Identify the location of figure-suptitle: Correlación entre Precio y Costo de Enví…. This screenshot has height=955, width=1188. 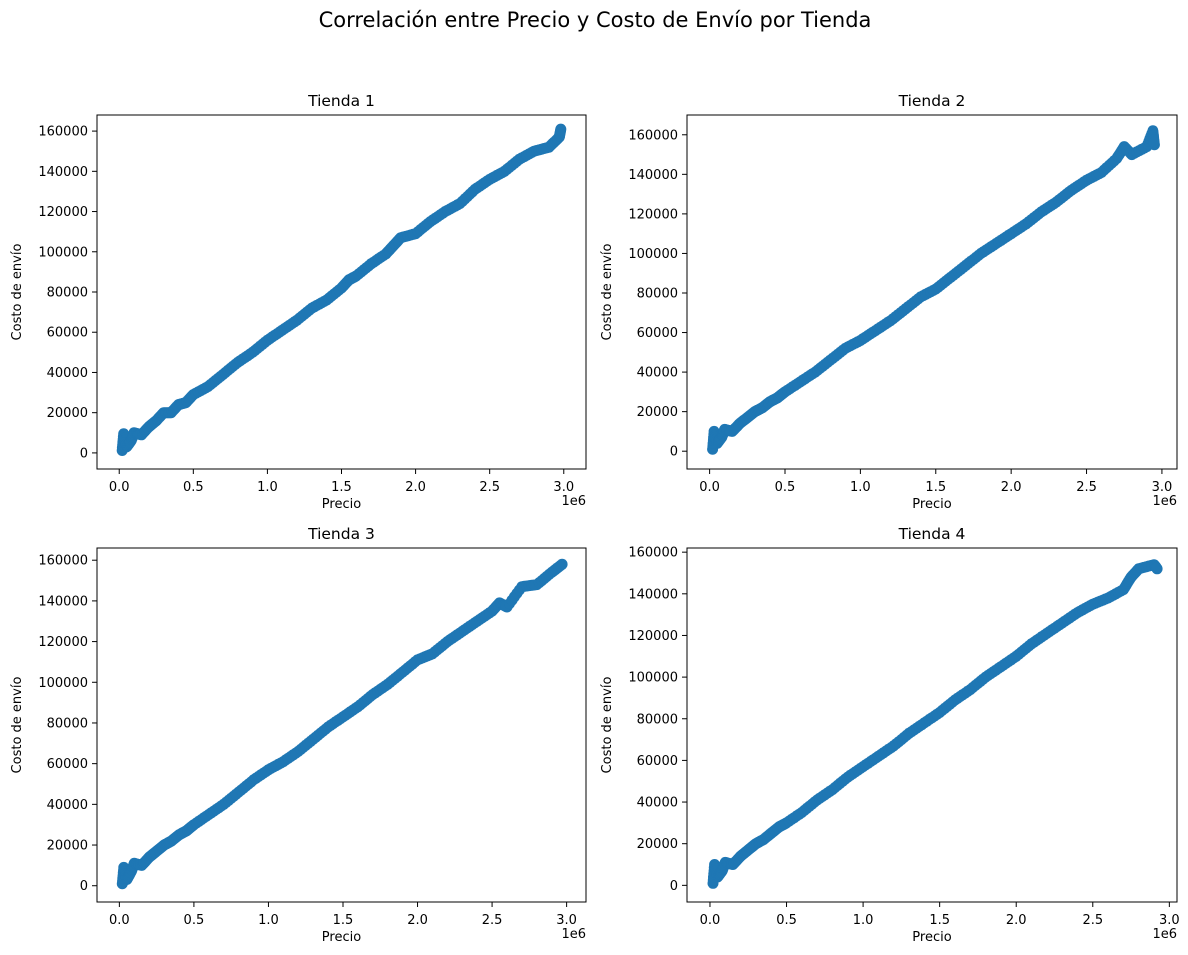
(595, 20).